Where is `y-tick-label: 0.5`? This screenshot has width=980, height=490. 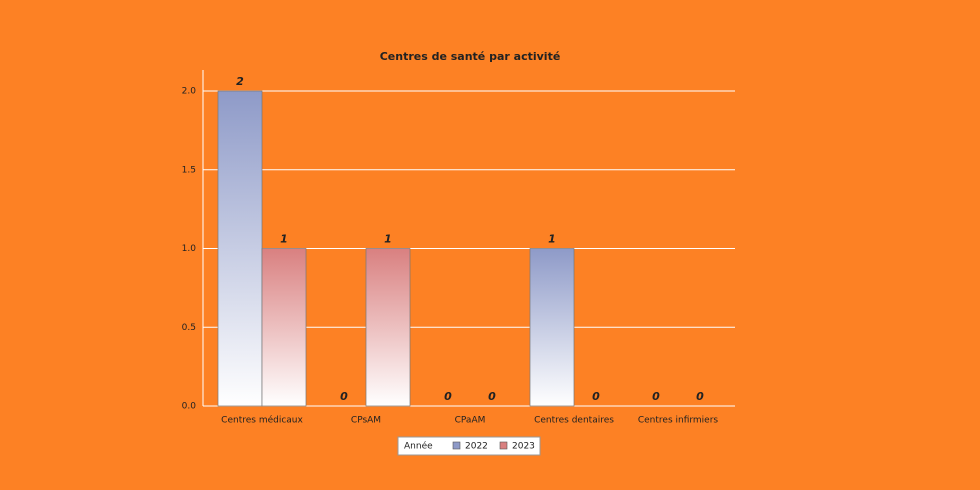
y-tick-label: 0.5 is located at coordinates (189, 328).